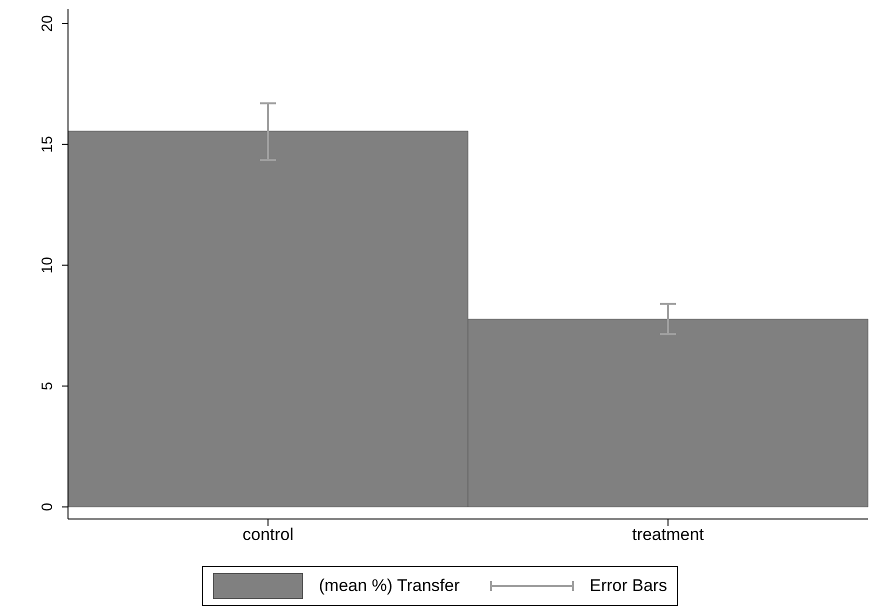 The width and height of the screenshot is (880, 613). Describe the element at coordinates (389, 586) in the screenshot. I see `text: (mean %) Transfer` at that location.